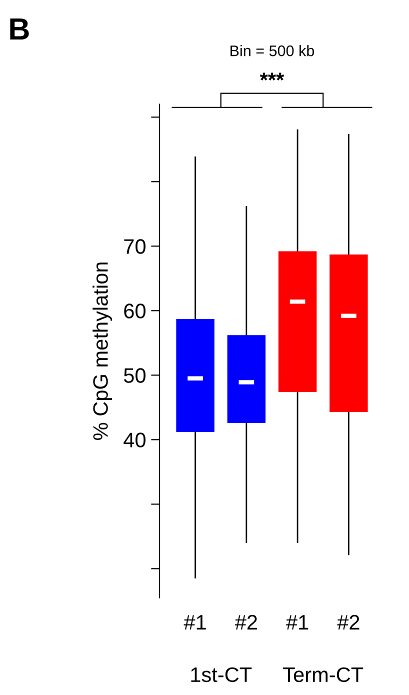  Describe the element at coordinates (135, 311) in the screenshot. I see `y-tick-label: 60` at that location.